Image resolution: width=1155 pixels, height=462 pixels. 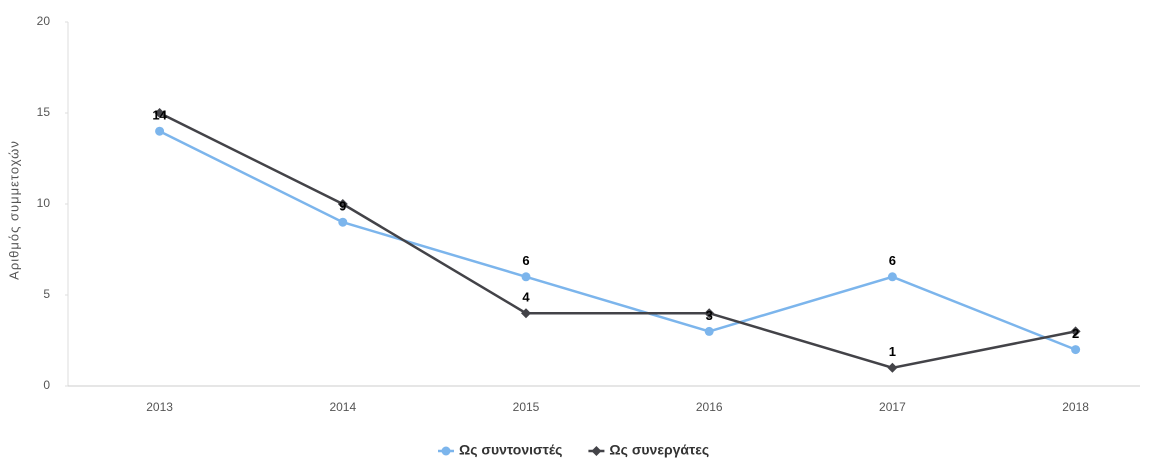 I want to click on legend-label: Ως συντονιστές, so click(x=510, y=450).